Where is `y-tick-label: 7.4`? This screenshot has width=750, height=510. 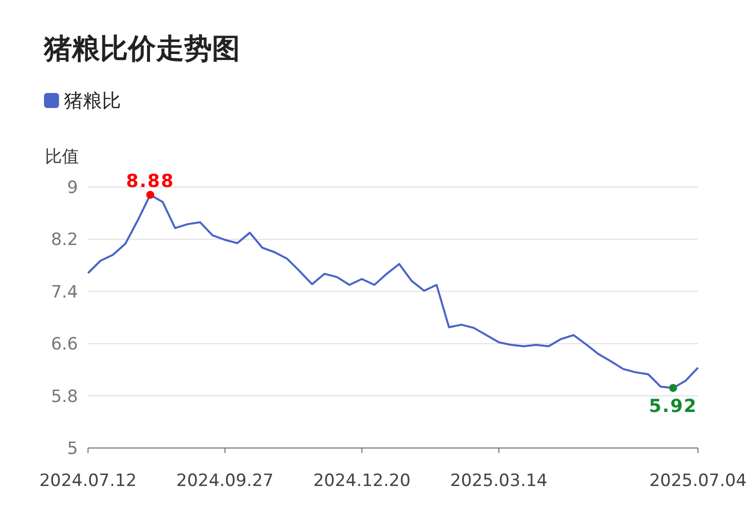 y-tick-label: 7.4 is located at coordinates (64, 292).